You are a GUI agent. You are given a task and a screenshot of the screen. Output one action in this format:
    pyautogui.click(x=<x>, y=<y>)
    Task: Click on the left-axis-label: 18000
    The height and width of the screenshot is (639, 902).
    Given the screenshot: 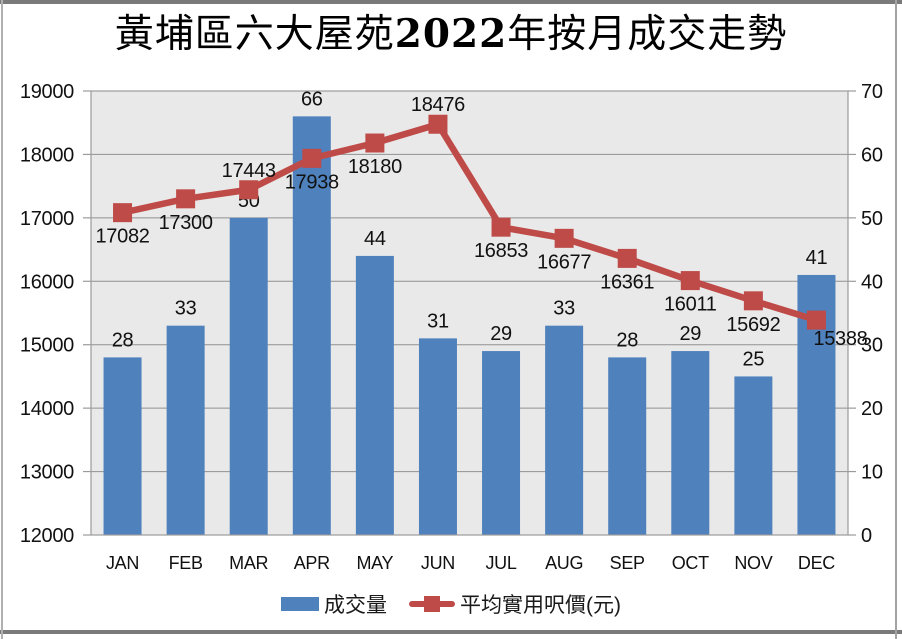 What is the action you would take?
    pyautogui.click(x=47, y=155)
    